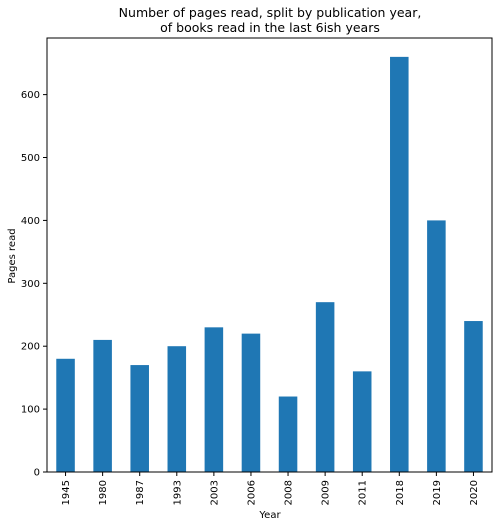 This screenshot has height=526, width=504. Describe the element at coordinates (65, 415) in the screenshot. I see `bar-1945` at that location.